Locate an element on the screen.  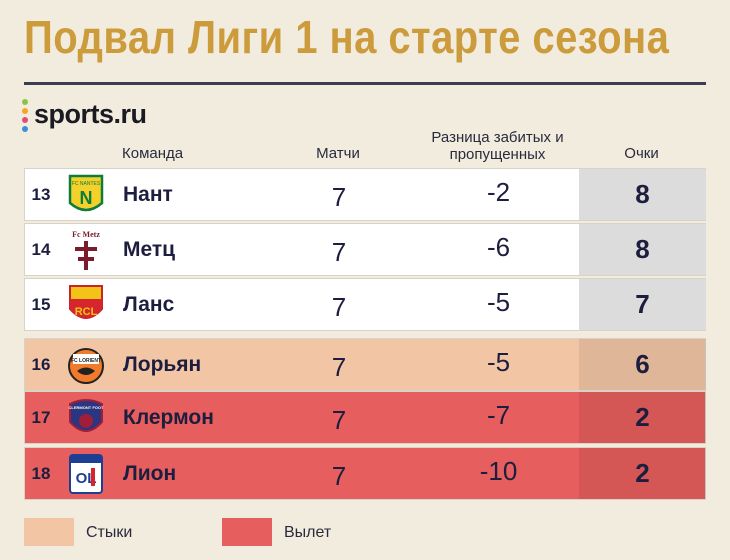
brand-logo: sports.ru is located at coordinates (84, 114).